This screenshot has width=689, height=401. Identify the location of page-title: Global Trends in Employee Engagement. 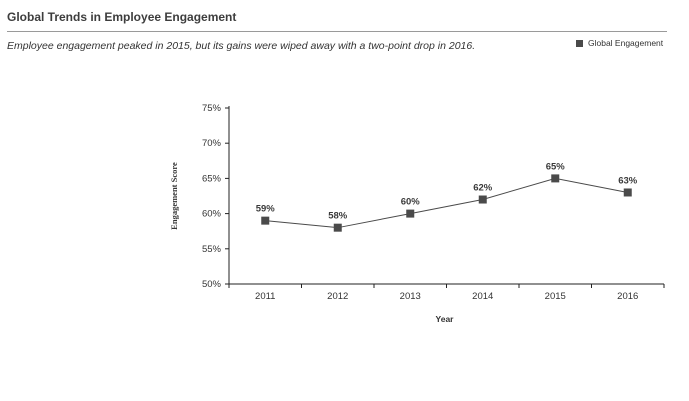
(122, 17).